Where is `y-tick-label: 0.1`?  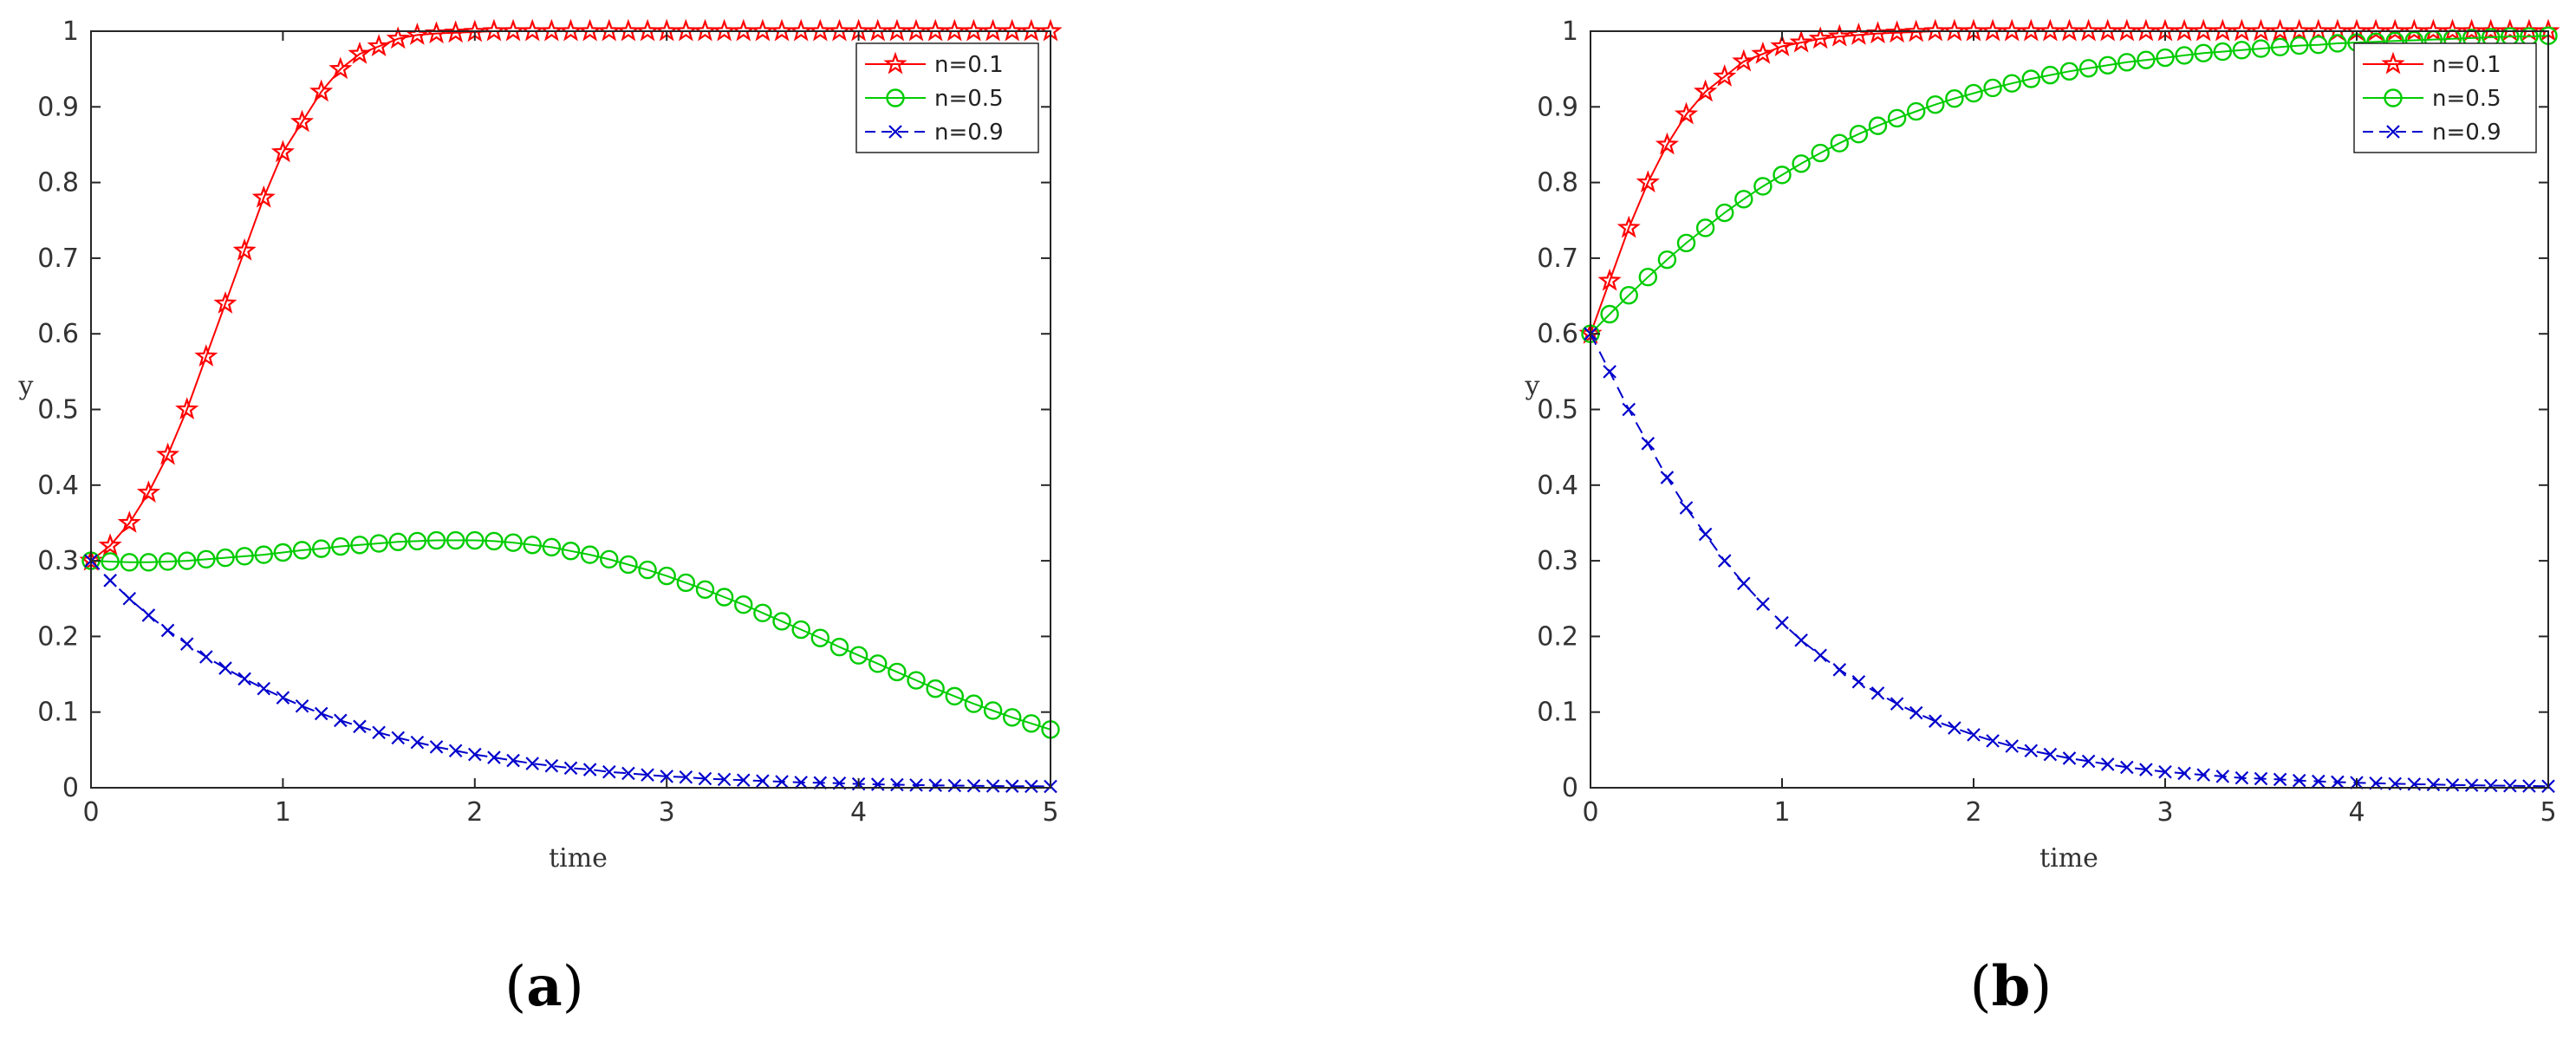 y-tick-label: 0.1 is located at coordinates (58, 713).